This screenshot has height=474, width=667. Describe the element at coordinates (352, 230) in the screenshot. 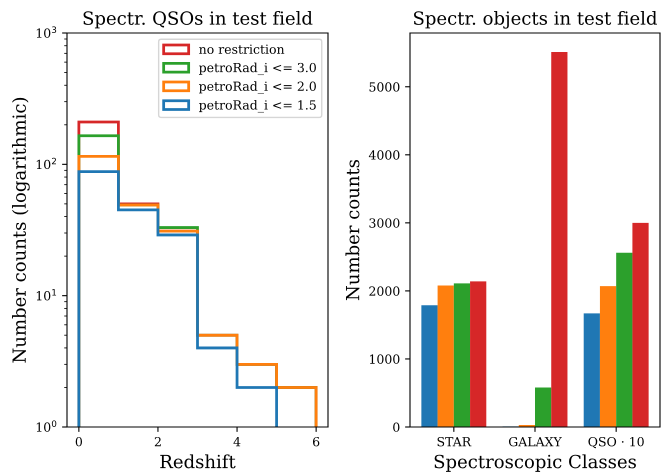

I see `y-axis-title: Number counts` at that location.